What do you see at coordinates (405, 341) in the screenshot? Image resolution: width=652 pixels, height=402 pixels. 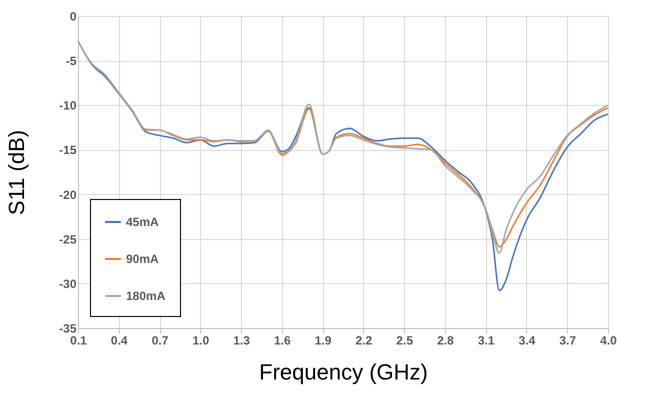 I see `x-tick-label: 2.5` at bounding box center [405, 341].